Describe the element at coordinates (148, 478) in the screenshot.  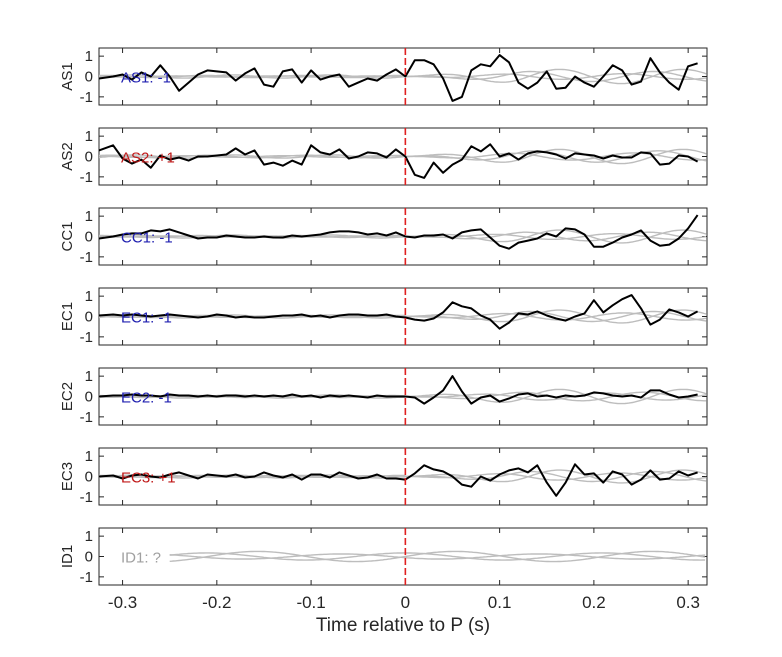
I see `polarity-annotation: EC3: +1` at that location.